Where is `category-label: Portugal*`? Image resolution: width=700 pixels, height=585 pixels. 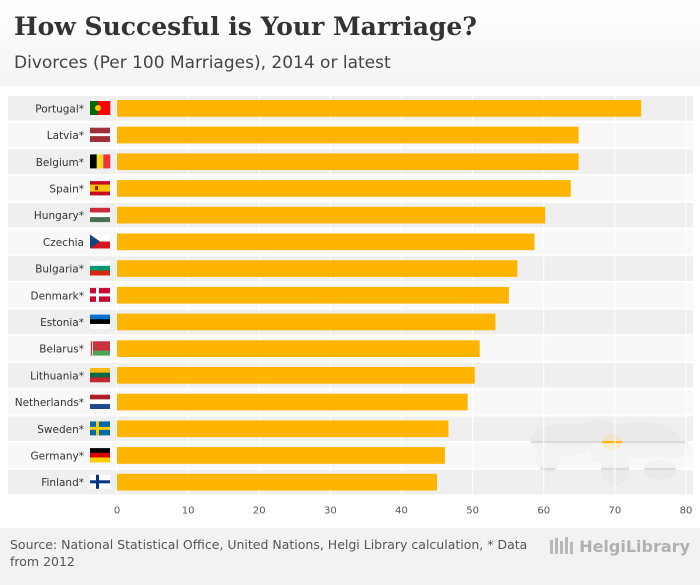 category-label: Portugal* is located at coordinates (59, 109).